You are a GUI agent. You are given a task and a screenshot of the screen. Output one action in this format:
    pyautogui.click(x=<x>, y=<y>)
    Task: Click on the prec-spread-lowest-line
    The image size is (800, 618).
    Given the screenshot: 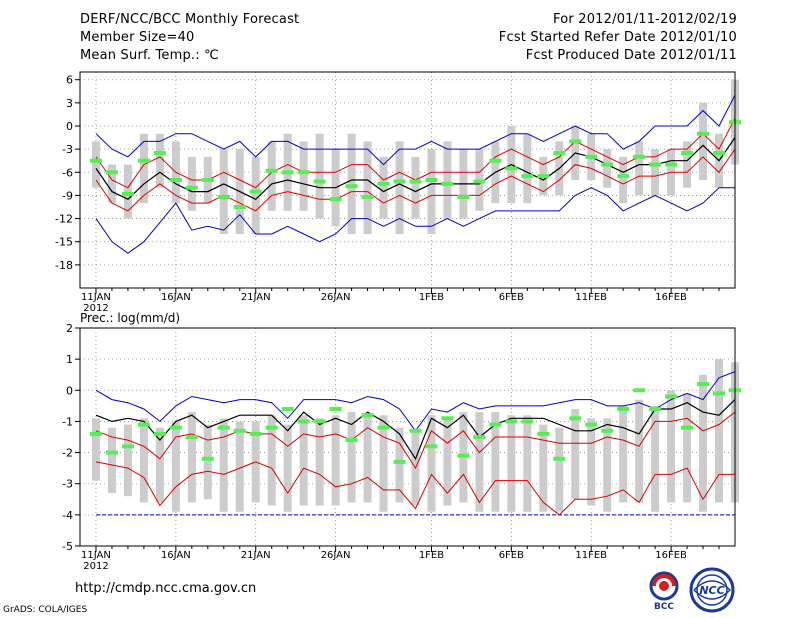 What is the action you would take?
    pyautogui.click(x=415, y=488)
    